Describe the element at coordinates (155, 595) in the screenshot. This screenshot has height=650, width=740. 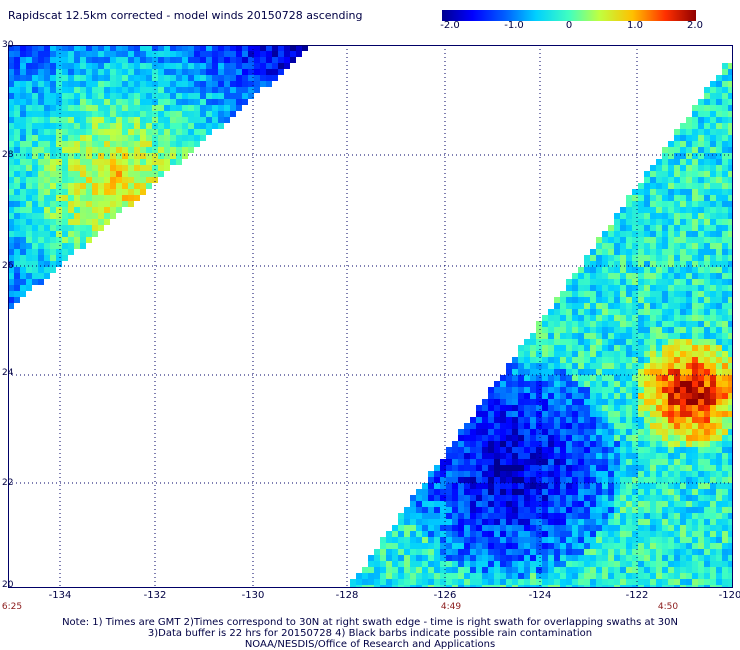
I see `lon-label: -132` at that location.